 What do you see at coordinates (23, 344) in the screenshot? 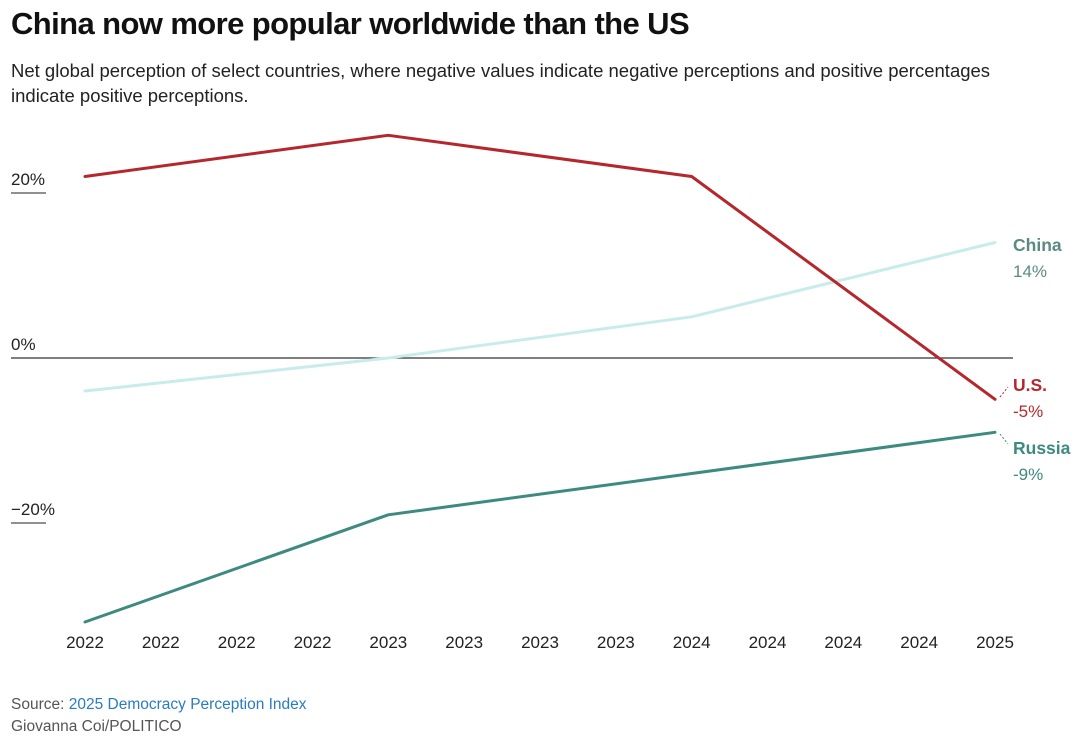
I see `y-tick-label-zero: 0%` at bounding box center [23, 344].